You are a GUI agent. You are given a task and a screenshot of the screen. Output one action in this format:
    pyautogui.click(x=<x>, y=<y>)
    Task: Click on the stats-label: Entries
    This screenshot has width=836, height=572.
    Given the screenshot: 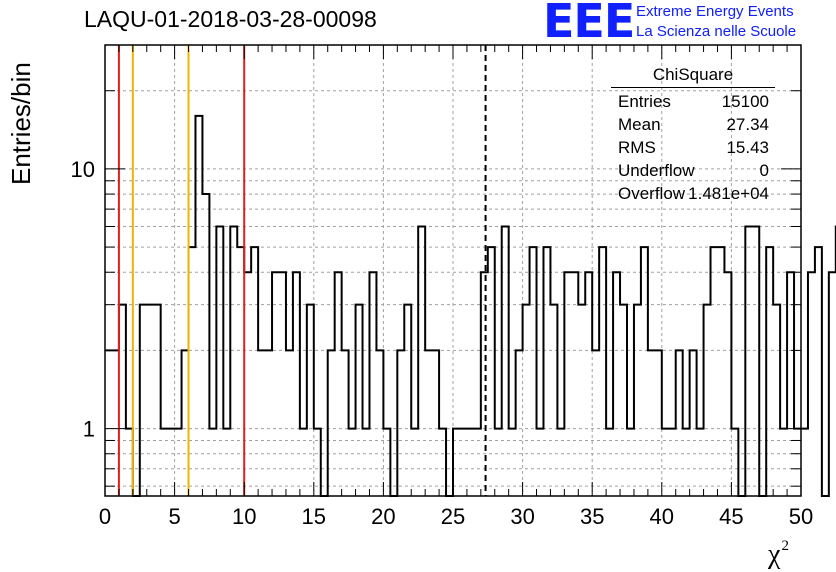 What is the action you would take?
    pyautogui.click(x=644, y=101)
    